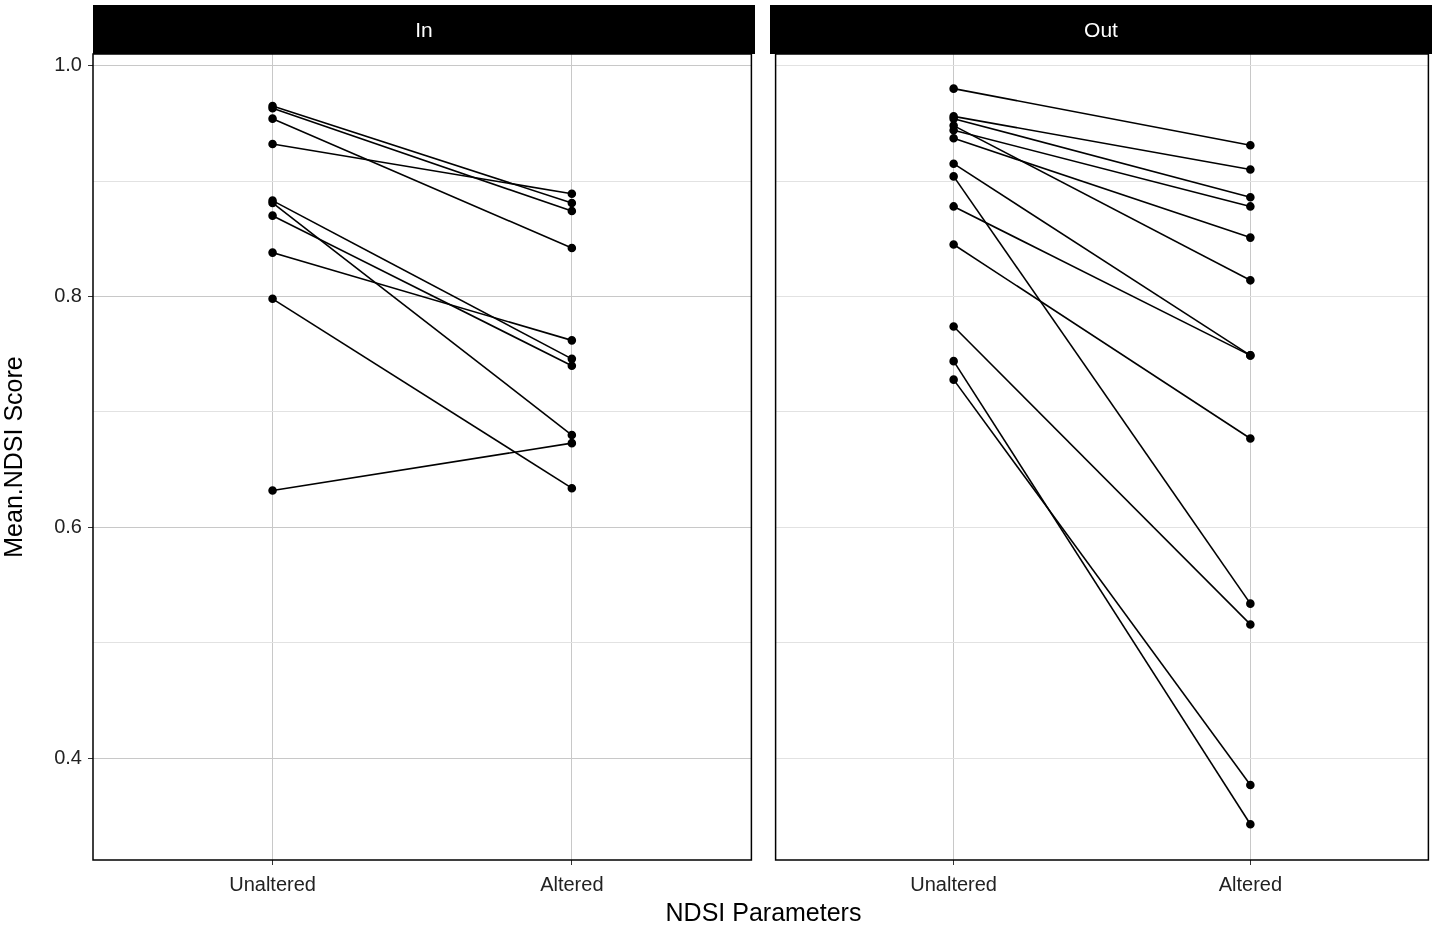 Image resolution: width=1440 pixels, height=934 pixels. I want to click on y-axis-title: Mean.NDSI Score, so click(13, 457).